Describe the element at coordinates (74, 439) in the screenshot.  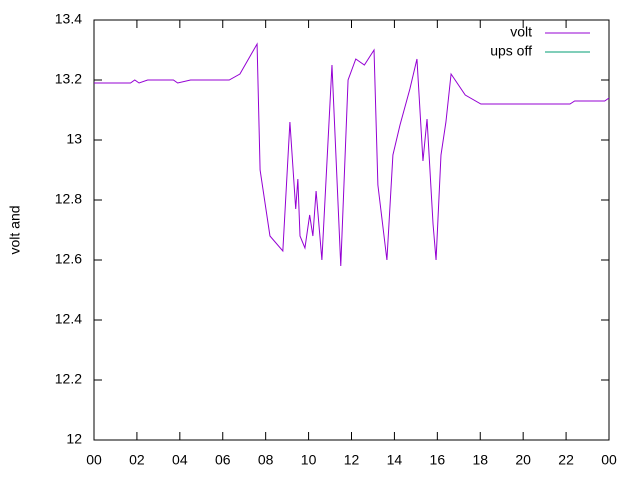
I see `y-tick-label: 12` at that location.